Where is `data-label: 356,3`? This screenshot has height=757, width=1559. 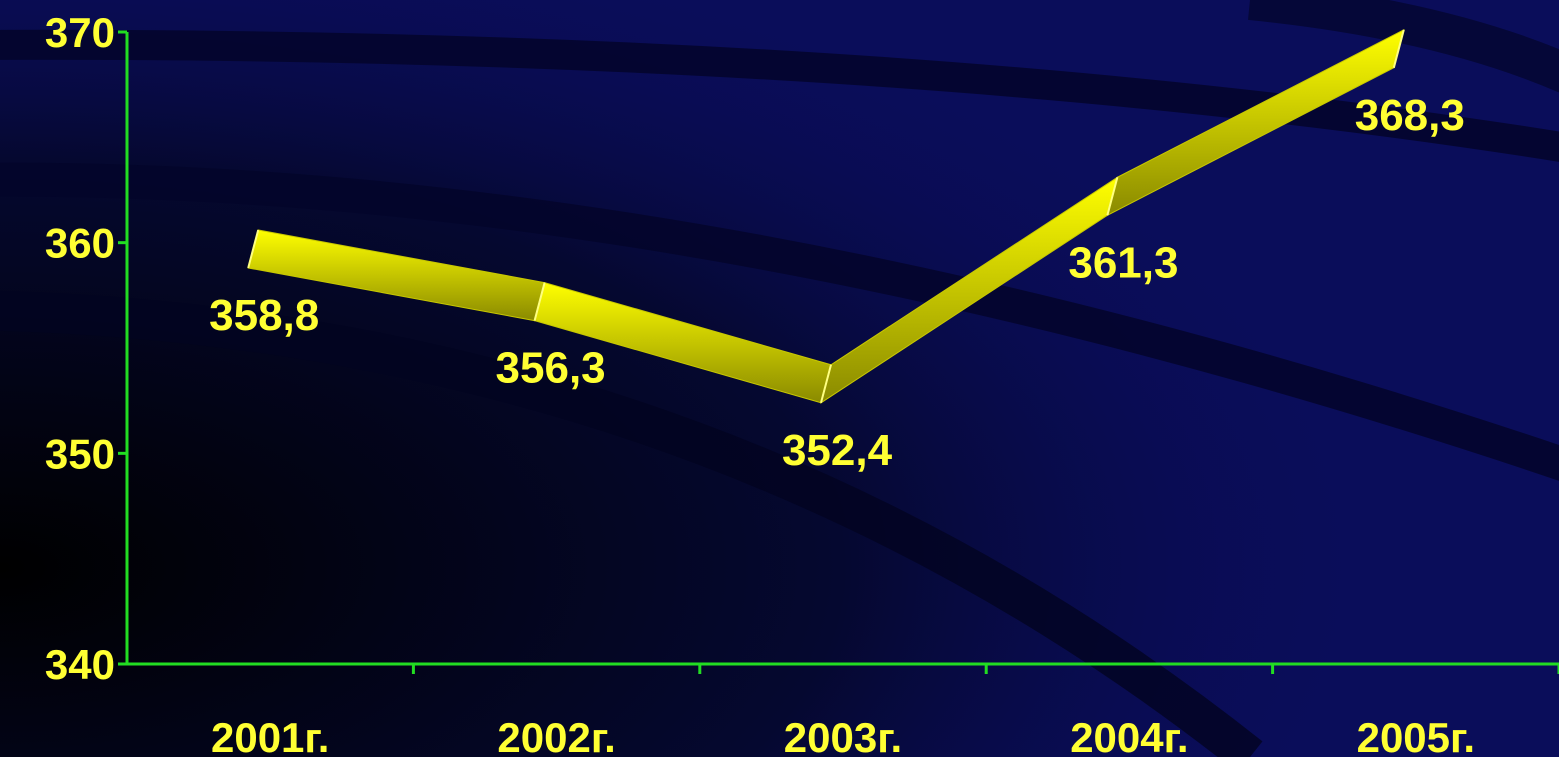
data-label: 356,3 is located at coordinates (551, 368).